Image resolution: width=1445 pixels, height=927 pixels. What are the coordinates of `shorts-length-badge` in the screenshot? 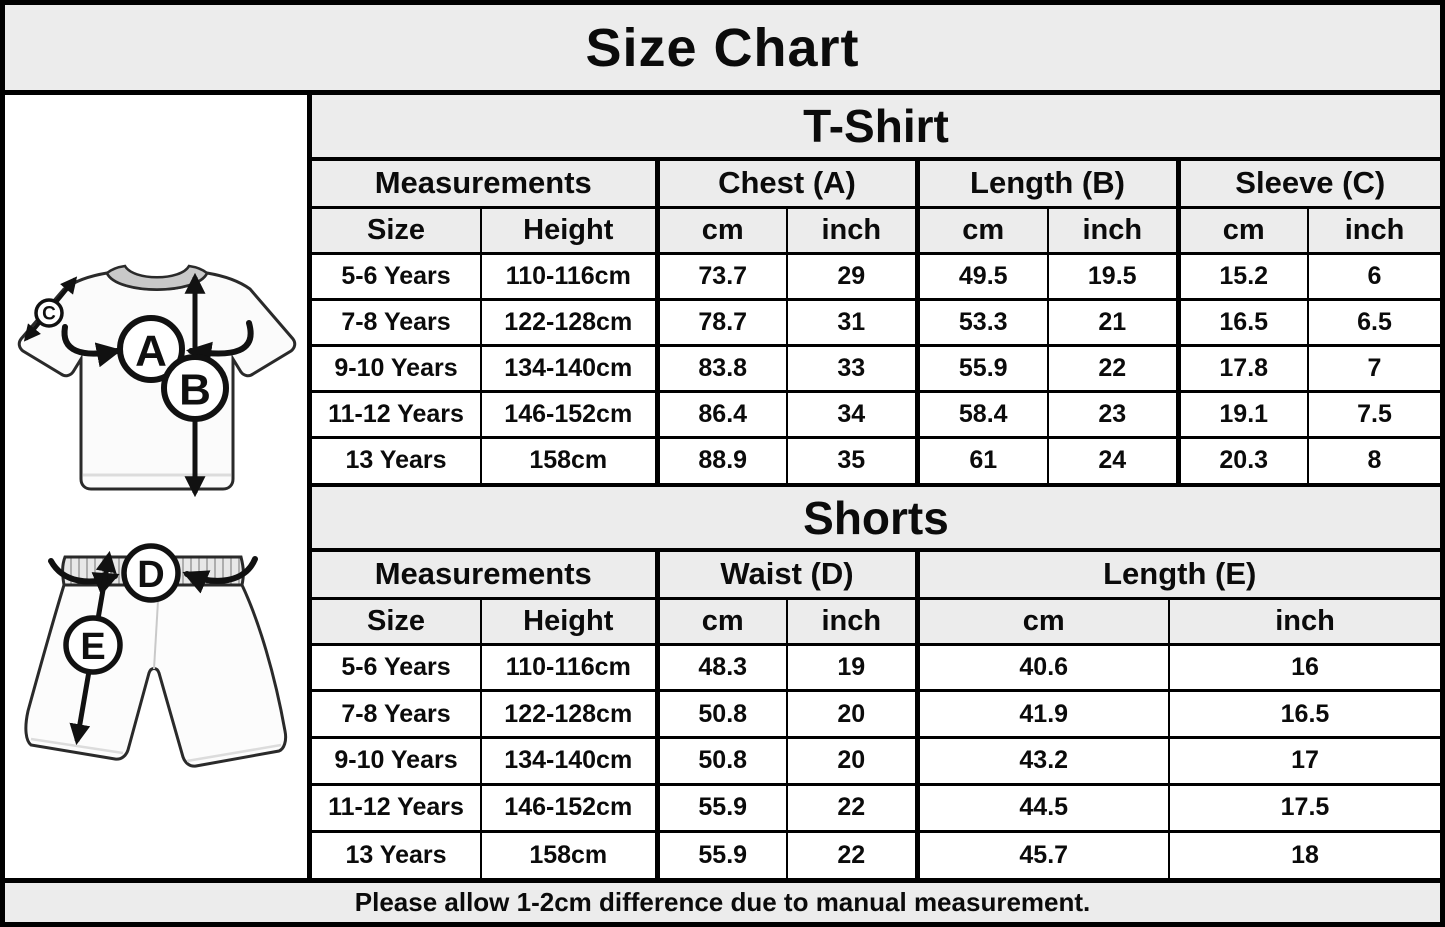 It's located at (93, 645).